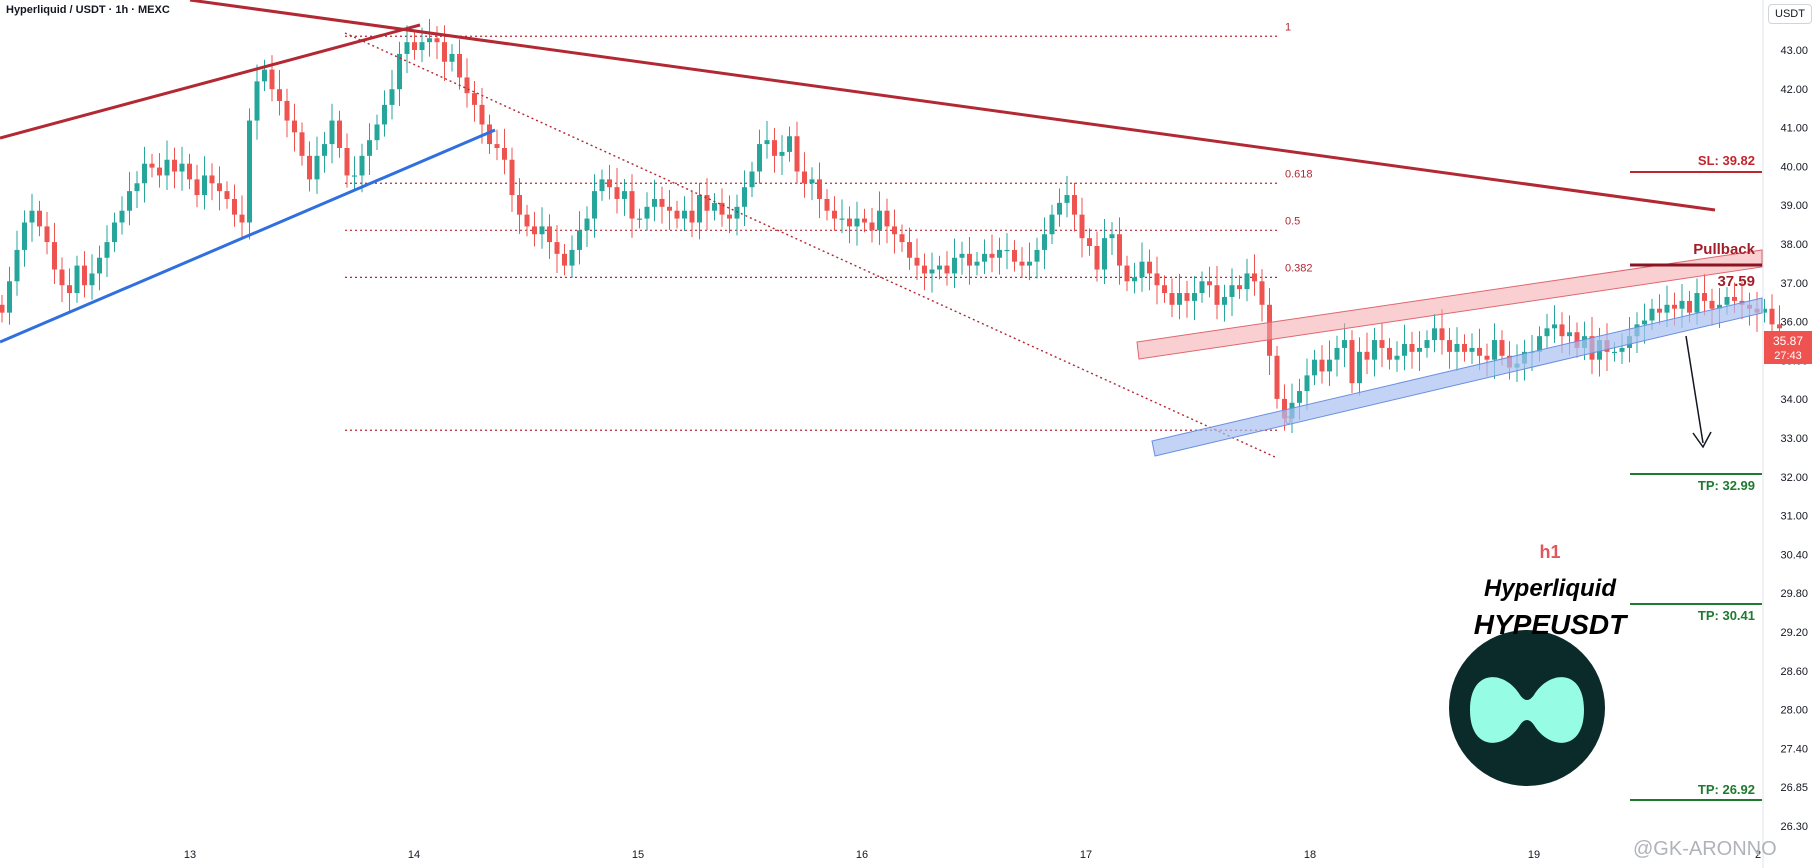 This screenshot has height=868, width=1815. What do you see at coordinates (1534, 855) in the screenshot?
I see `time-axis-label: 19` at bounding box center [1534, 855].